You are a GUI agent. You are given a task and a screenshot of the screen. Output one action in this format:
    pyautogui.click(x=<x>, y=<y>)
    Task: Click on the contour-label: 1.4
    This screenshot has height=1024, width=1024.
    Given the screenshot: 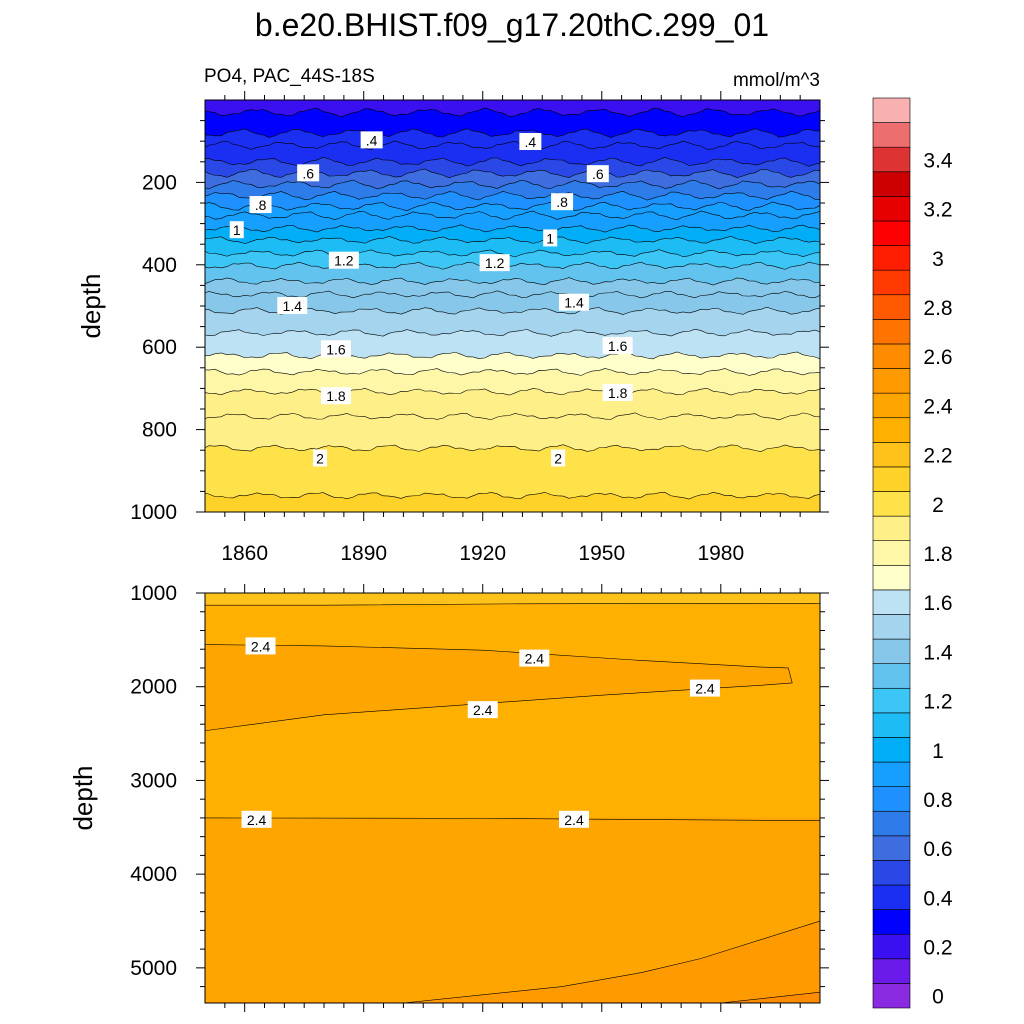 What is the action you would take?
    pyautogui.click(x=574, y=302)
    